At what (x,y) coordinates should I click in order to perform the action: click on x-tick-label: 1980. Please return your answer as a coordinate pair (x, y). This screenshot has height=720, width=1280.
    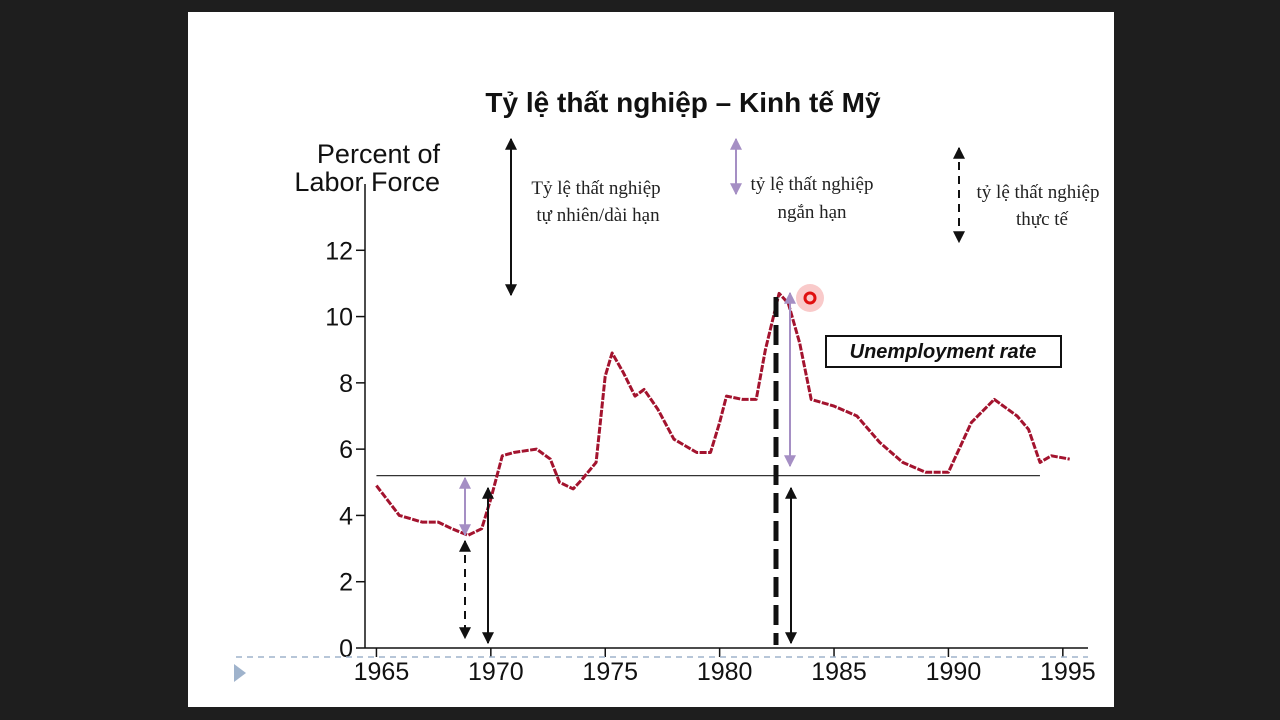
    Looking at the image, I should click on (725, 672).